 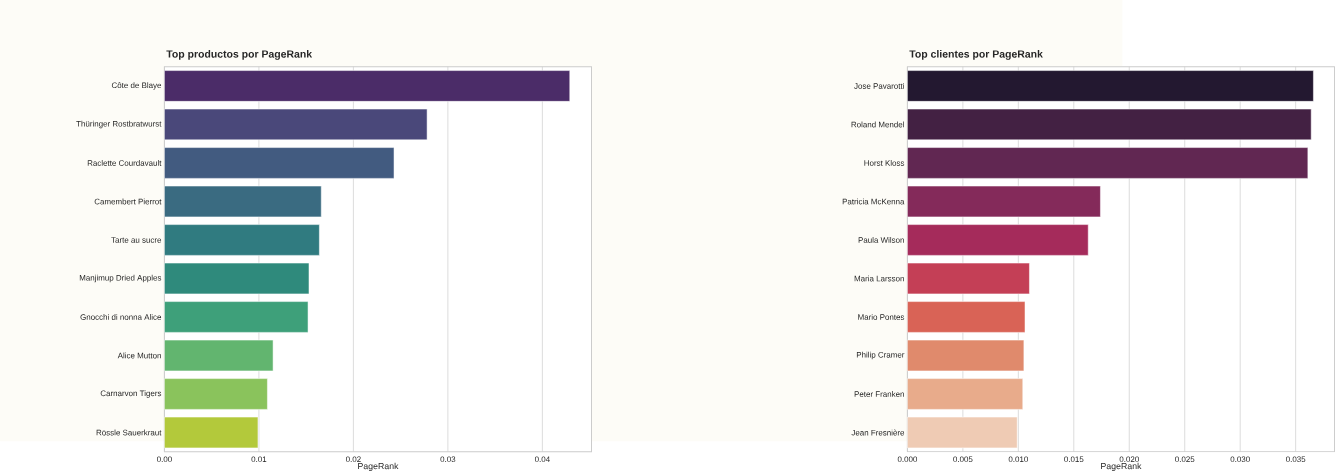 What do you see at coordinates (976, 55) in the screenshot?
I see `chart-title: Top clientes por PageRank` at bounding box center [976, 55].